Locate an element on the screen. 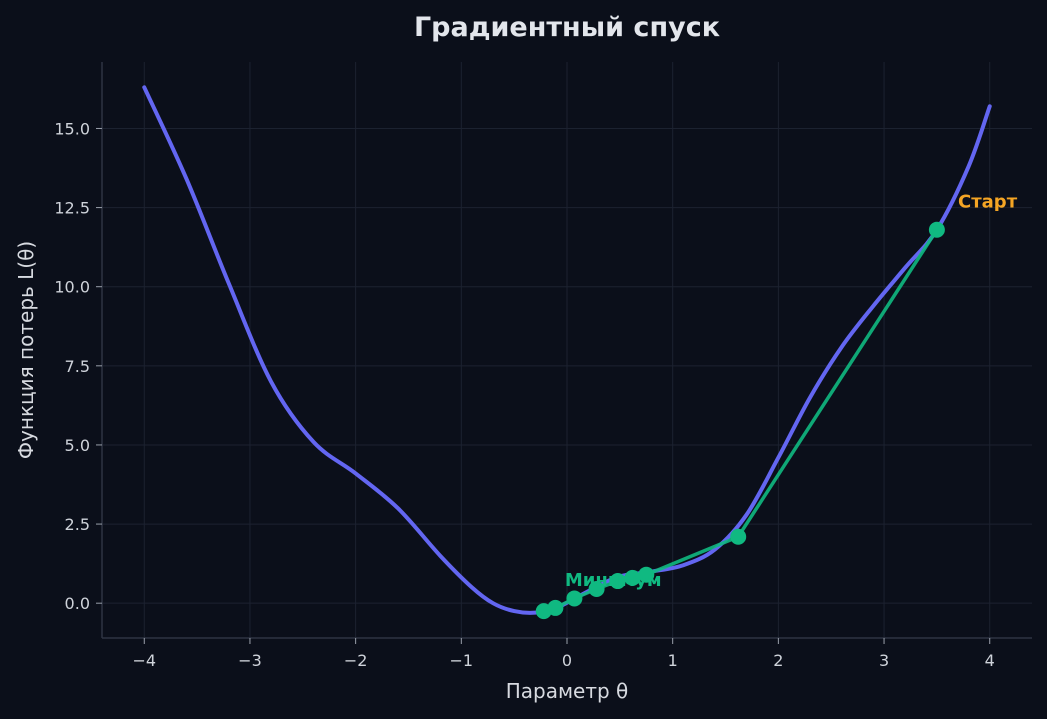 Image resolution: width=1047 pixels, height=719 pixels. x-tick-label: −2 is located at coordinates (356, 660).